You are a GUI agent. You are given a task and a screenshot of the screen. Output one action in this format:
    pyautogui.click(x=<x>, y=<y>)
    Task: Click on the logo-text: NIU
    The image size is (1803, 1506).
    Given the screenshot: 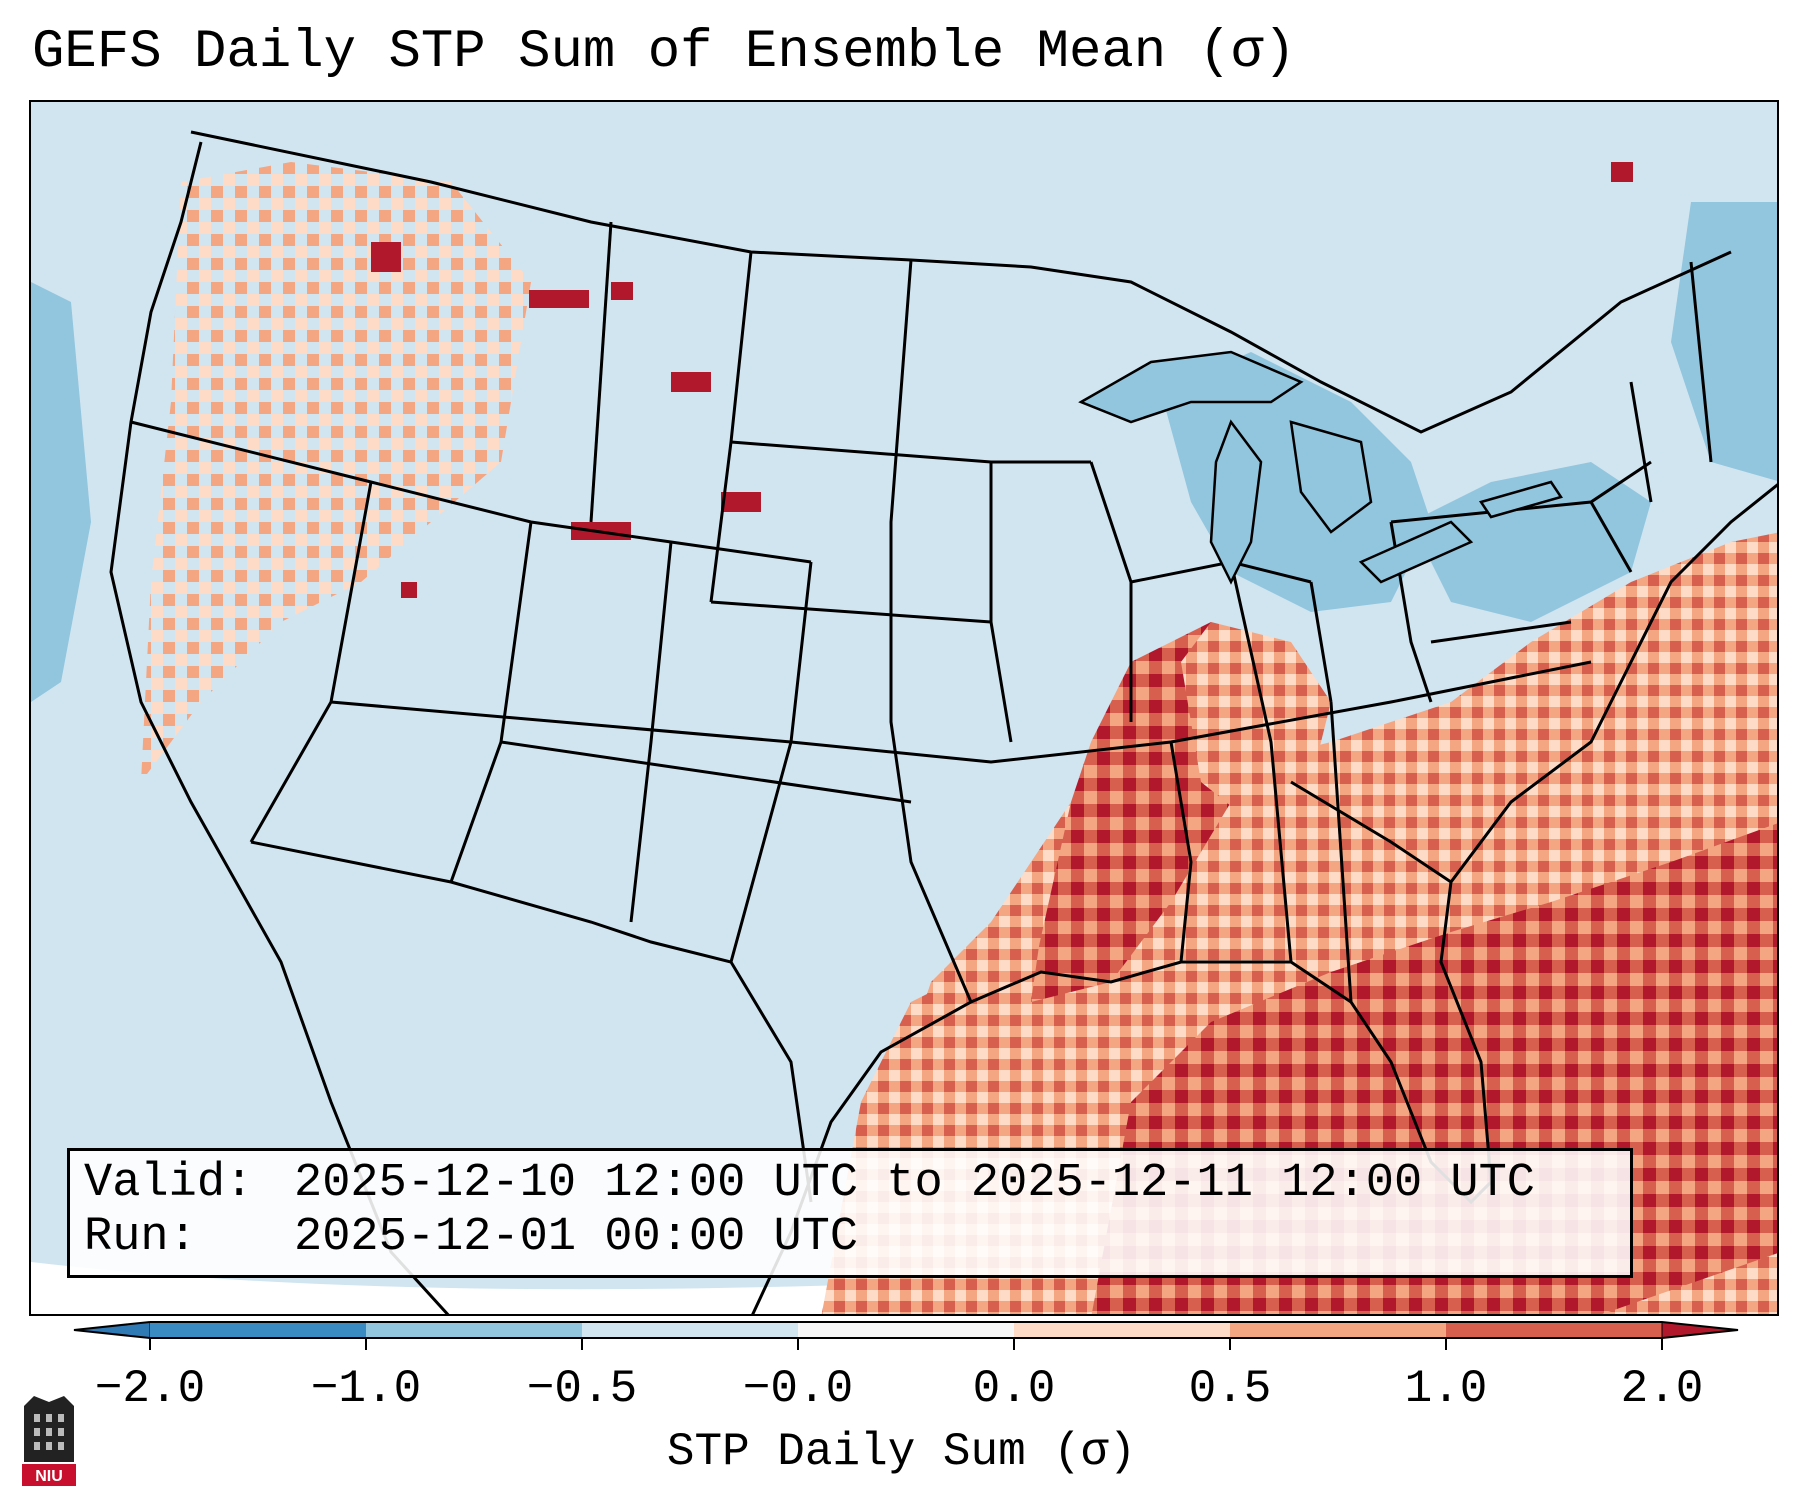 What is the action you would take?
    pyautogui.click(x=49, y=1476)
    